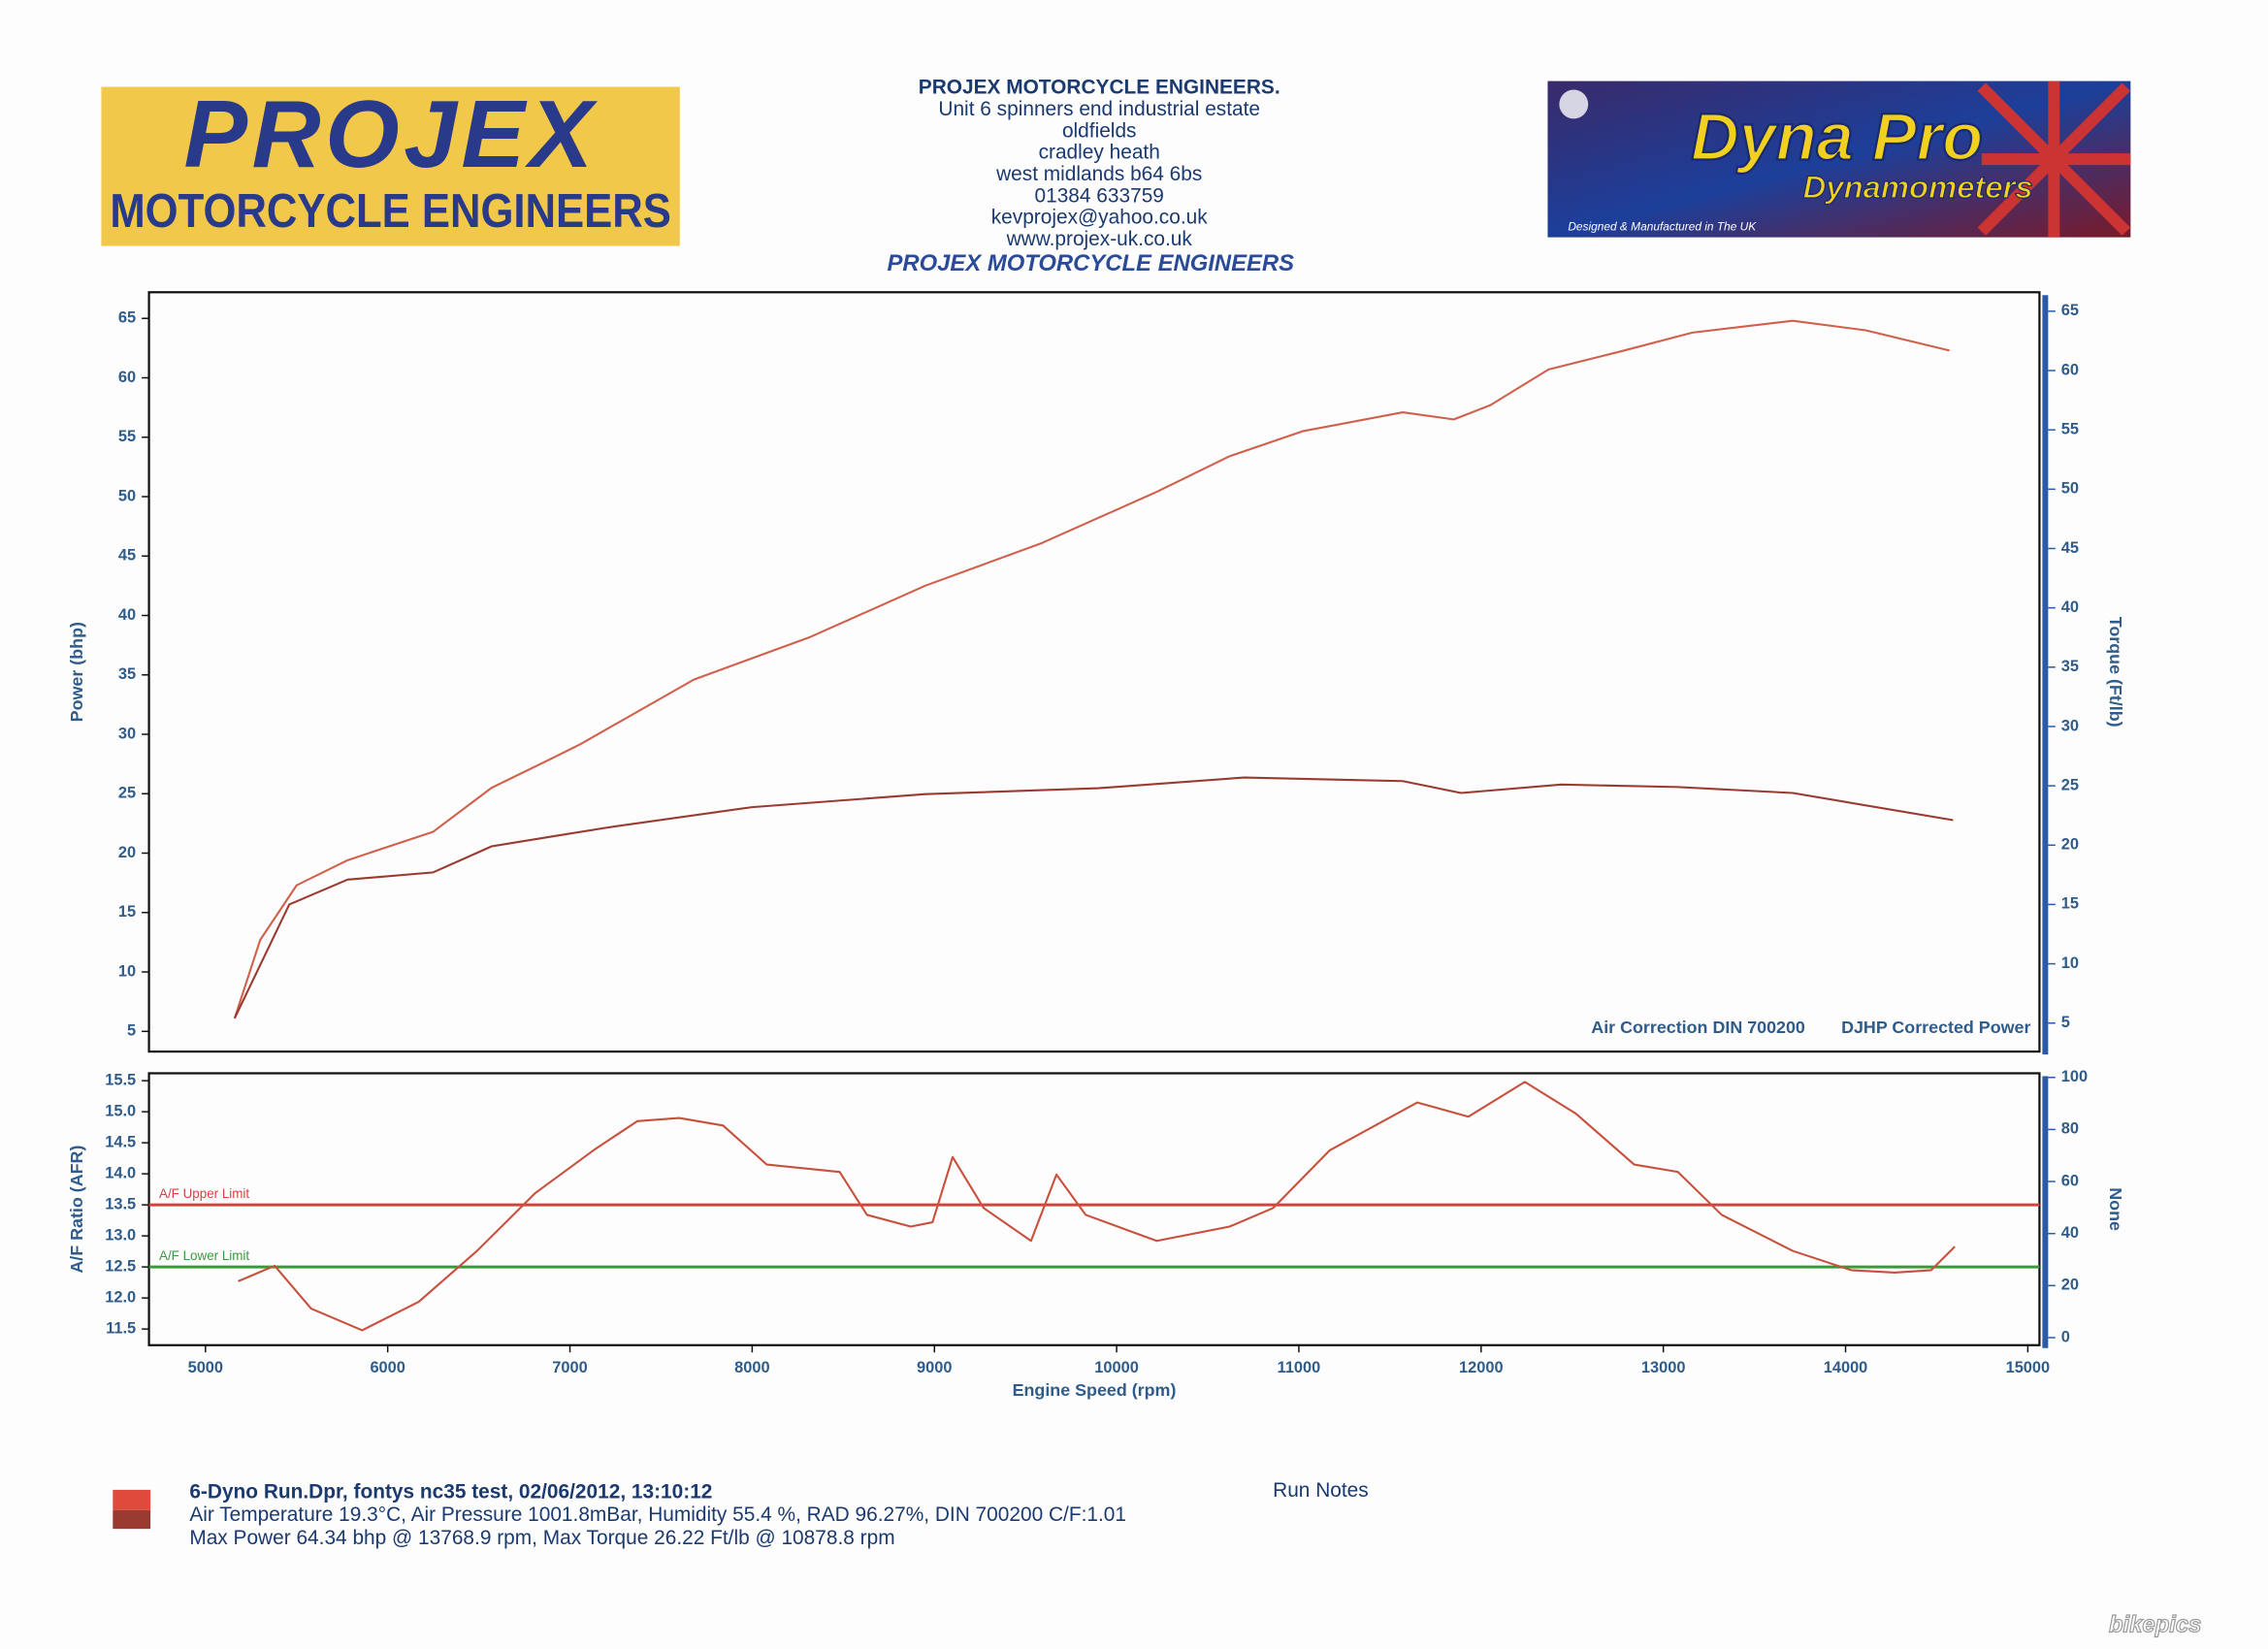 This screenshot has height=1649, width=2268. Describe the element at coordinates (2070, 548) in the screenshot. I see `y2-tick-label: 45` at that location.